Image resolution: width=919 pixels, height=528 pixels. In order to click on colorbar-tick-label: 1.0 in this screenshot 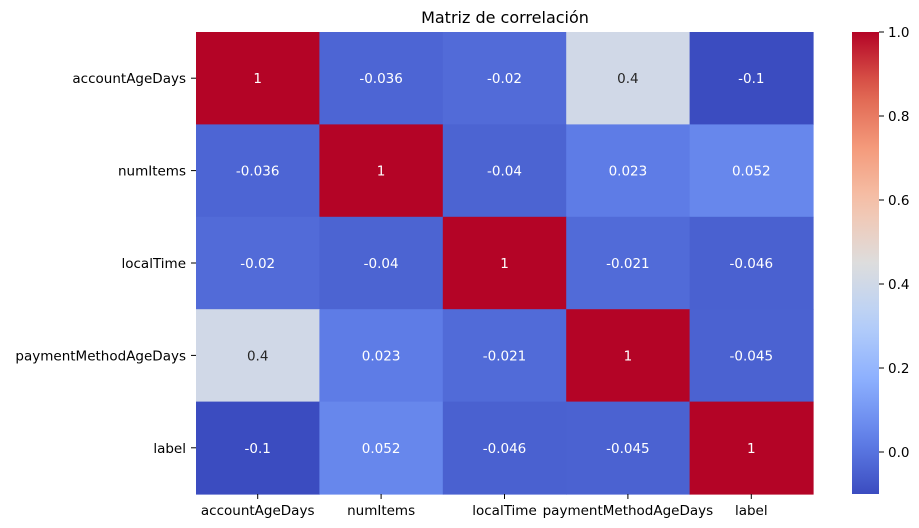, I will do `click(898, 33)`.